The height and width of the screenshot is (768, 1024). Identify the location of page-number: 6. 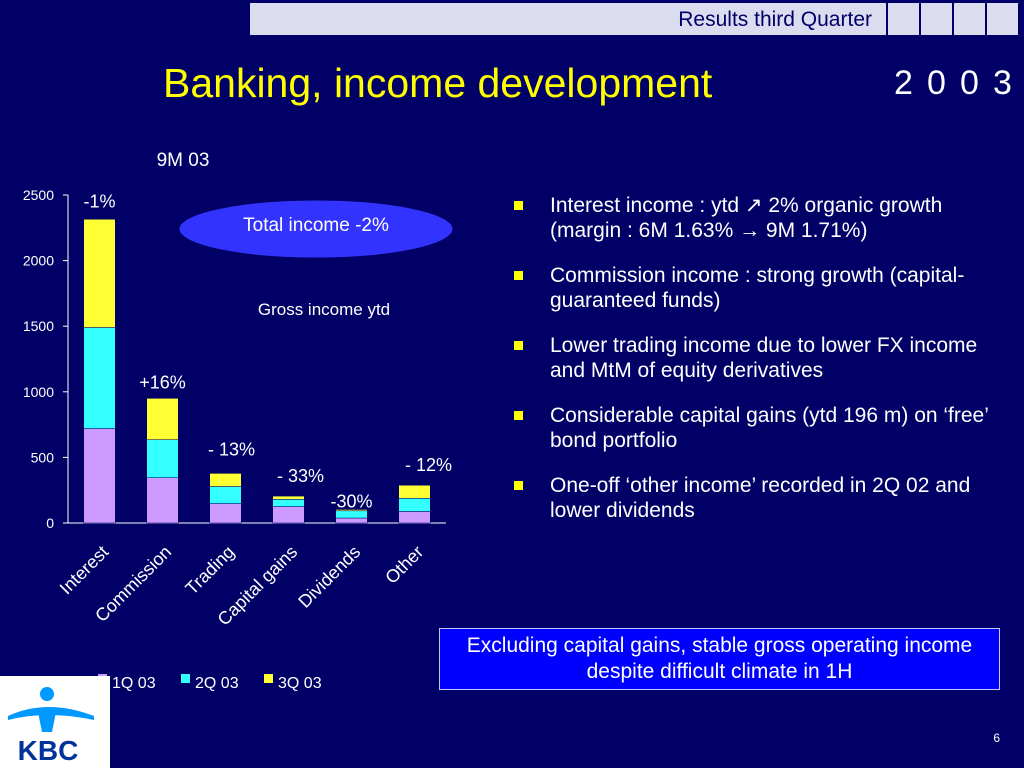
(996, 738).